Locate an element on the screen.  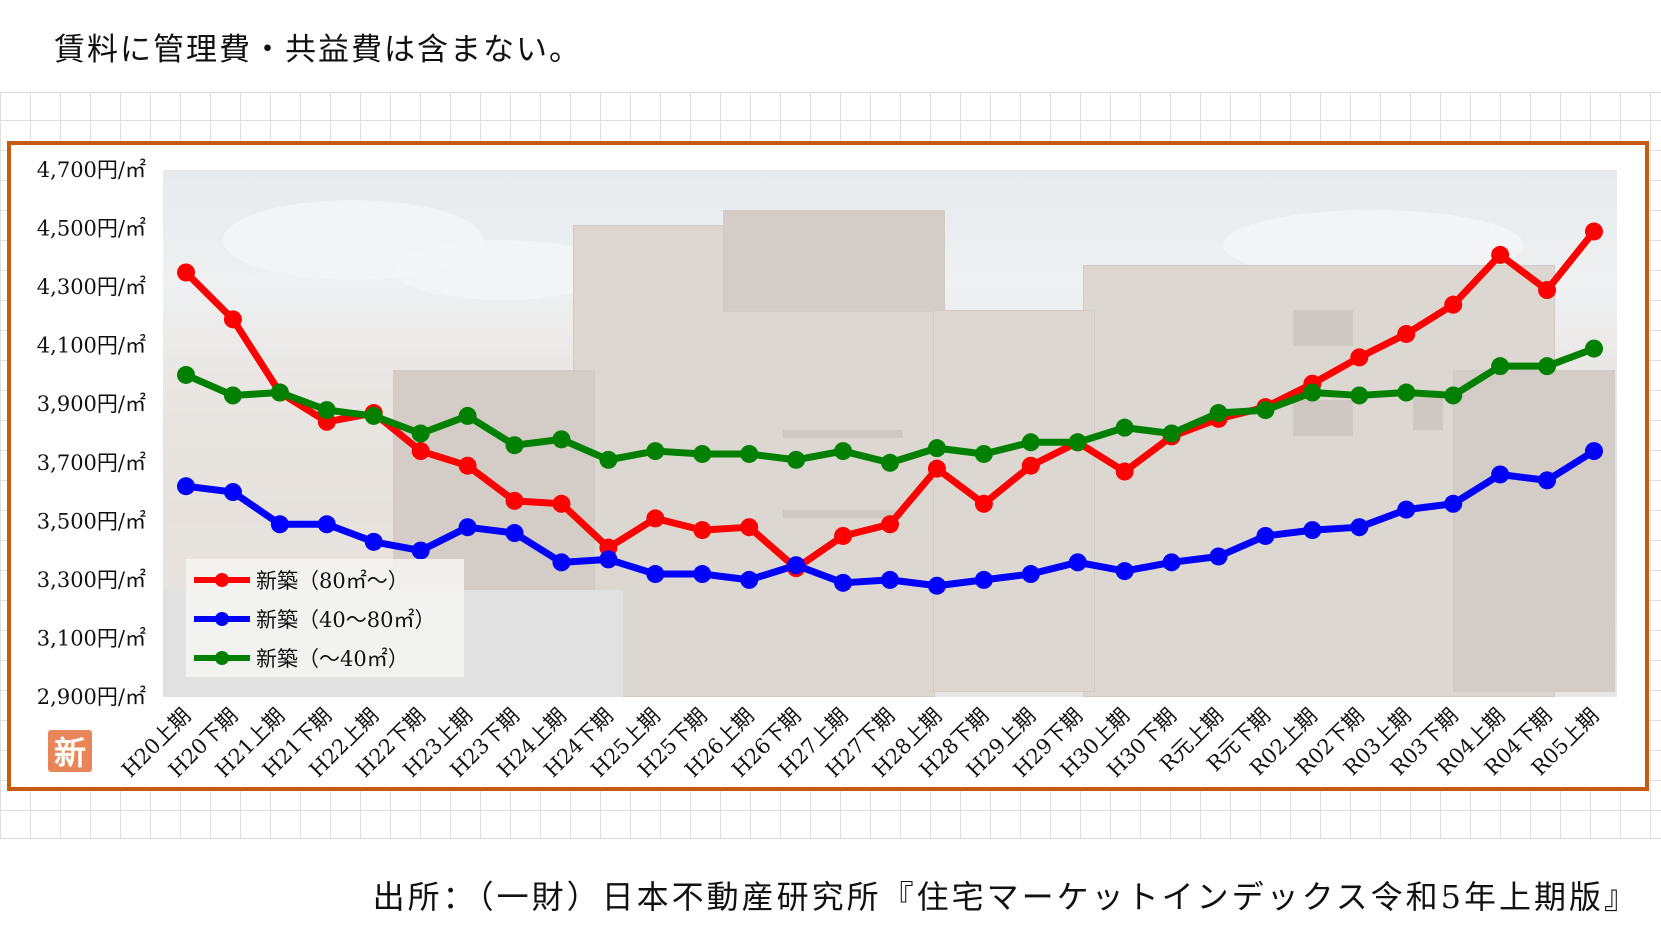
y-tick-label: 3,300円/㎡ is located at coordinates (91, 580).